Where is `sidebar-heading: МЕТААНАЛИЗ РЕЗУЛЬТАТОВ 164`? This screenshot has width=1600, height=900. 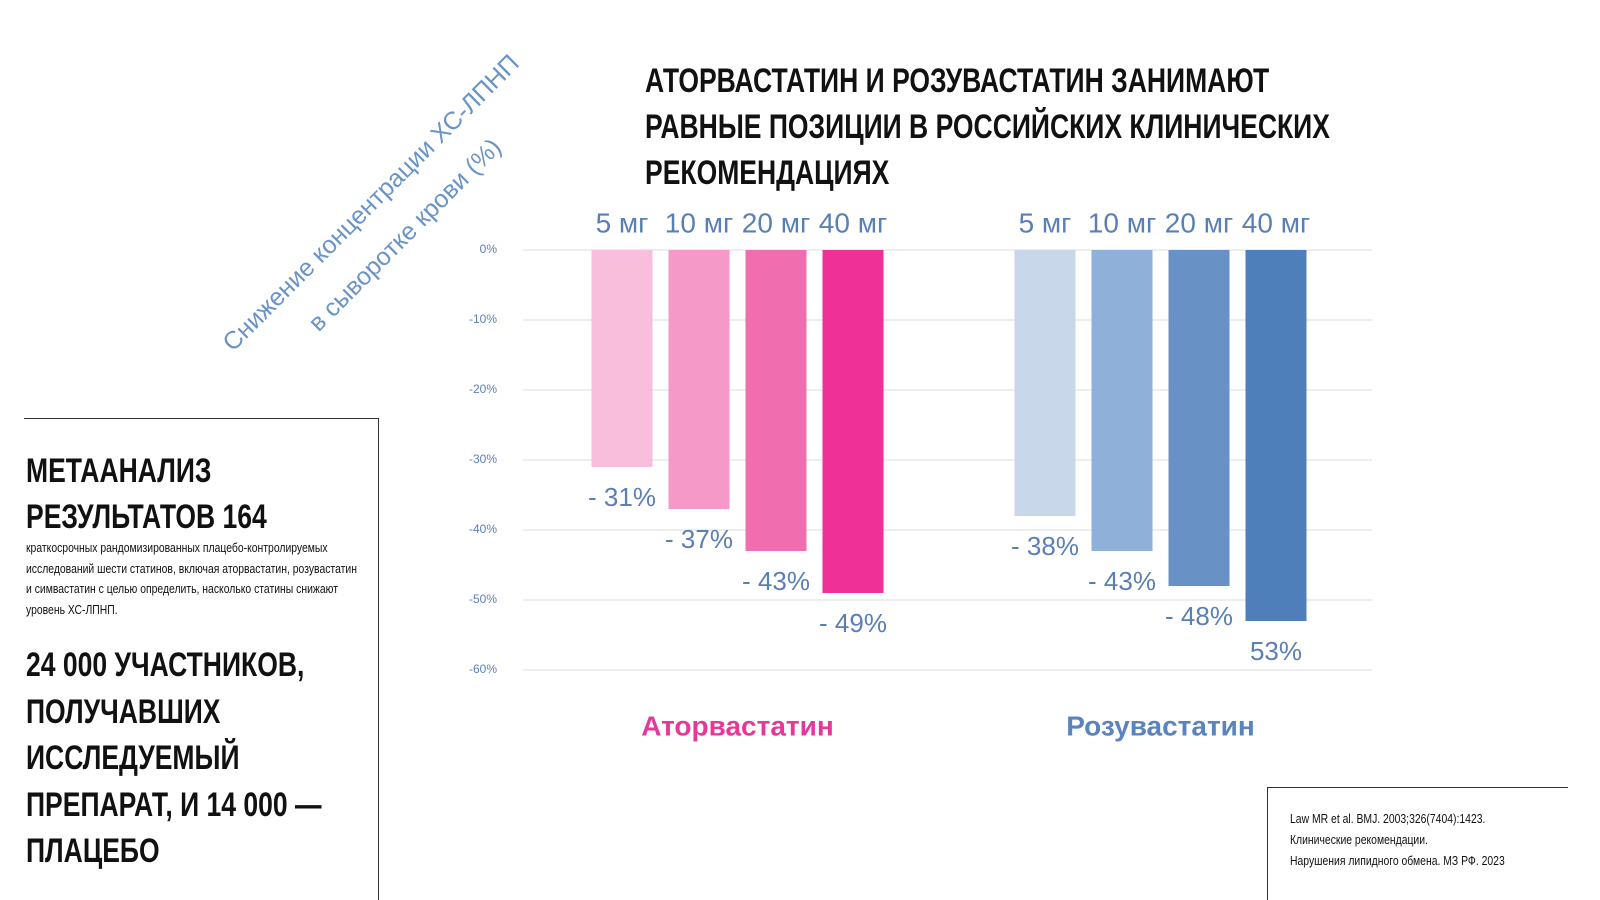
sidebar-heading: МЕТААНАЛИЗ РЕЗУЛЬТАТОВ 164 is located at coordinates (146, 494).